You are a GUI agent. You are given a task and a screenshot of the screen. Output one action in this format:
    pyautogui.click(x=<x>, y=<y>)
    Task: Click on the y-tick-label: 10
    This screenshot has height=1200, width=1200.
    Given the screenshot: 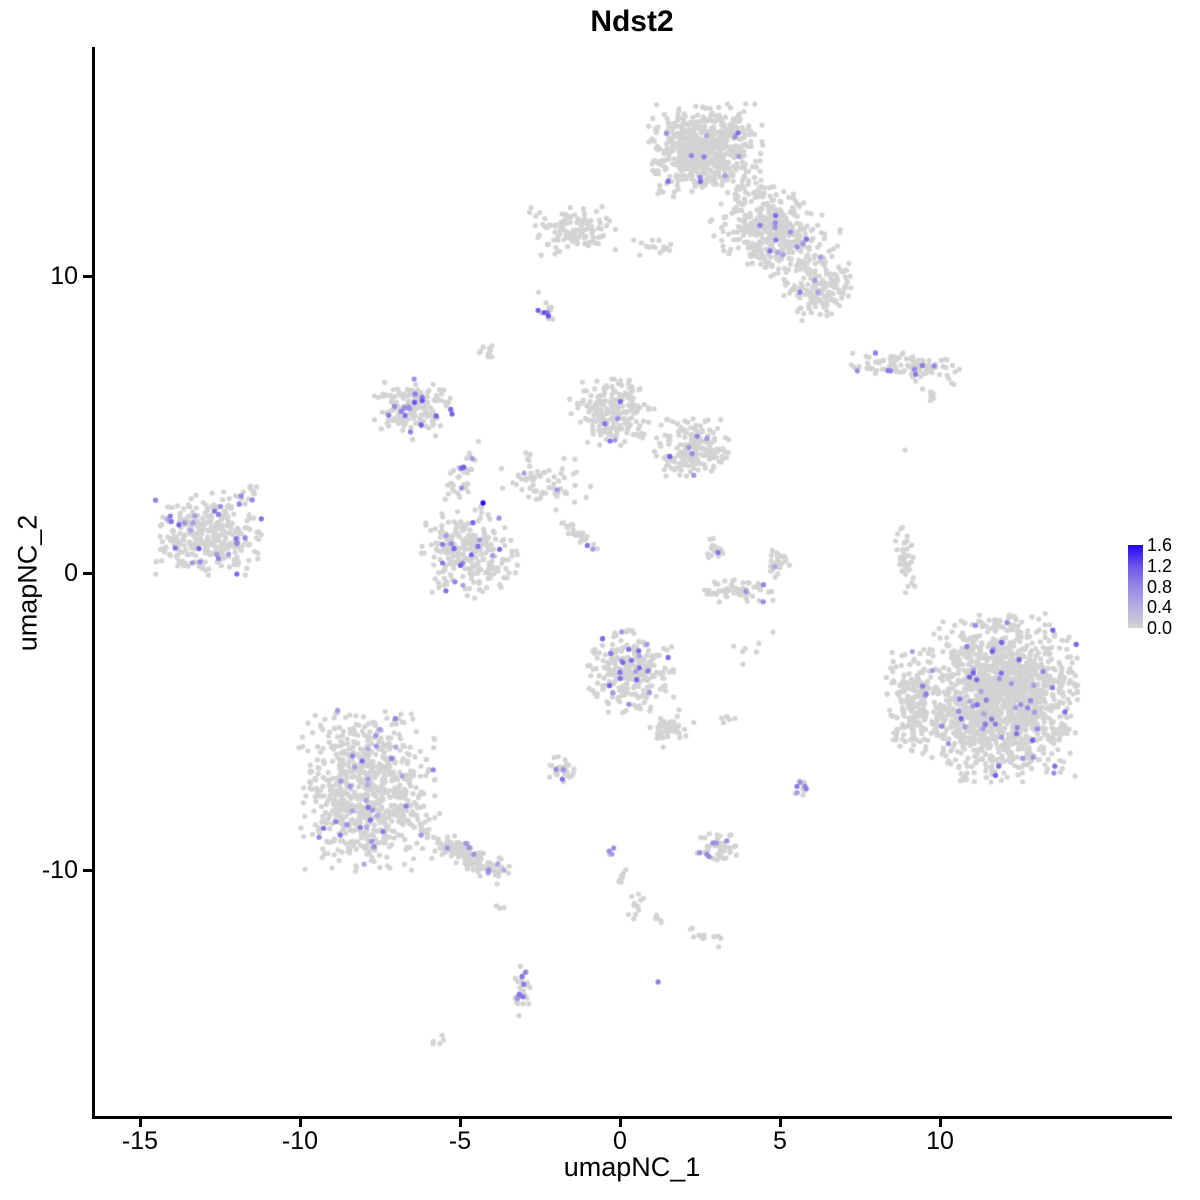 What is the action you would take?
    pyautogui.click(x=64, y=276)
    